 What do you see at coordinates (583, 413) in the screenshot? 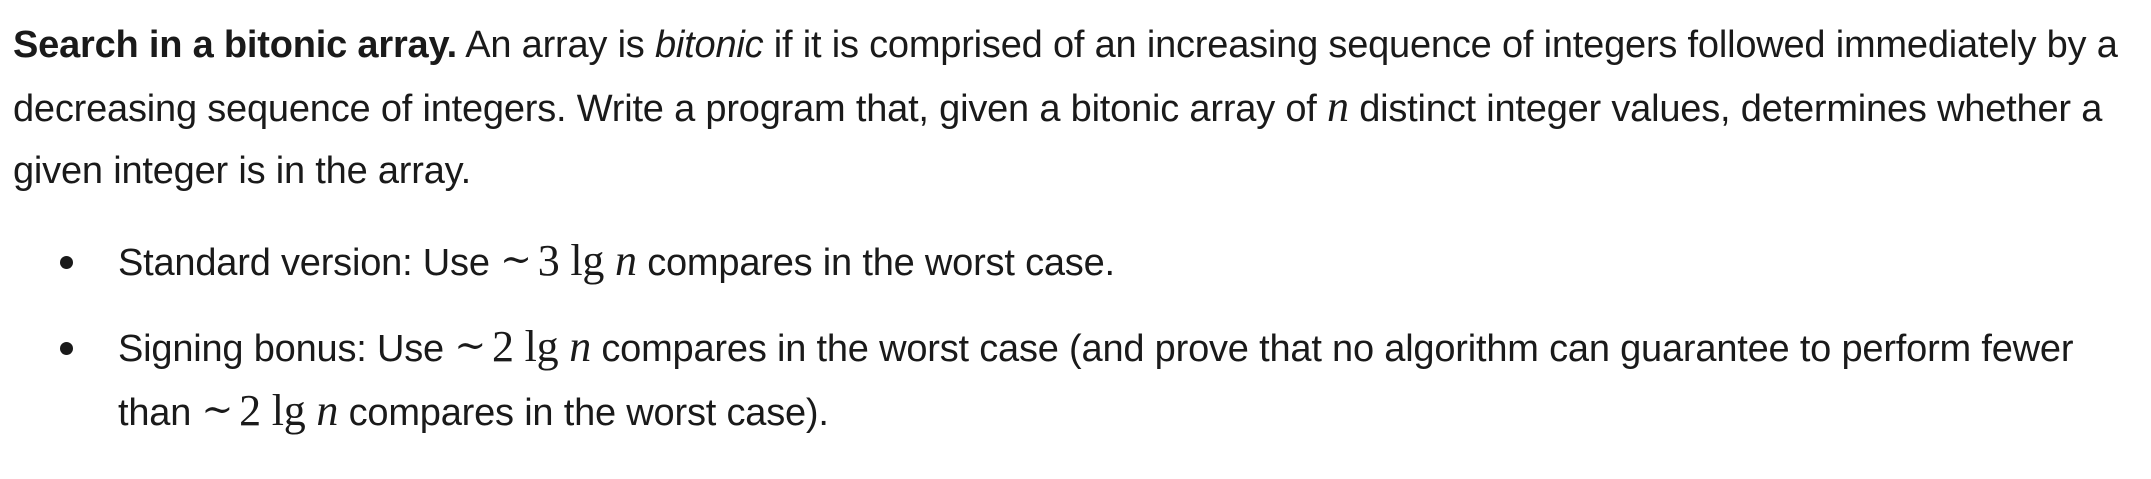
I see `item-tail: compares in the worst case).` at bounding box center [583, 413].